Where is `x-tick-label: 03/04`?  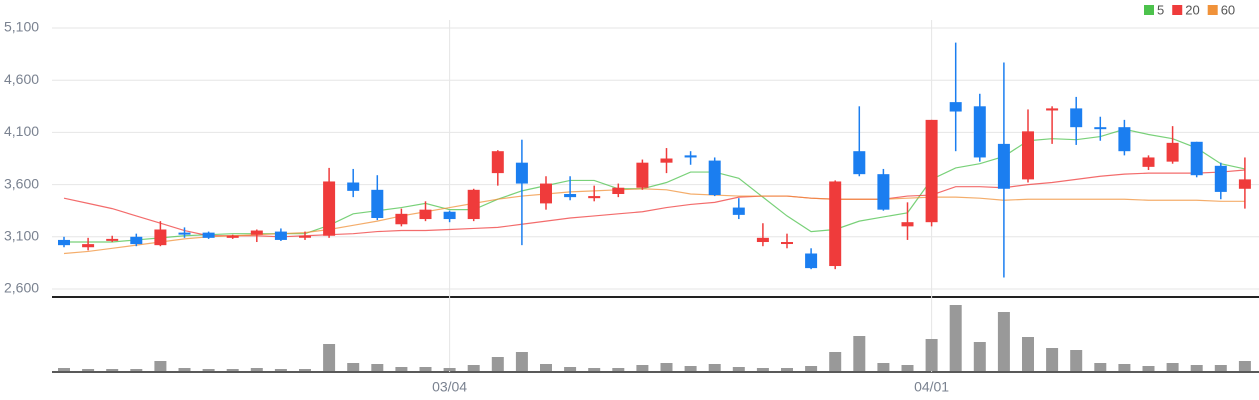
x-tick-label: 03/04 is located at coordinates (449, 387).